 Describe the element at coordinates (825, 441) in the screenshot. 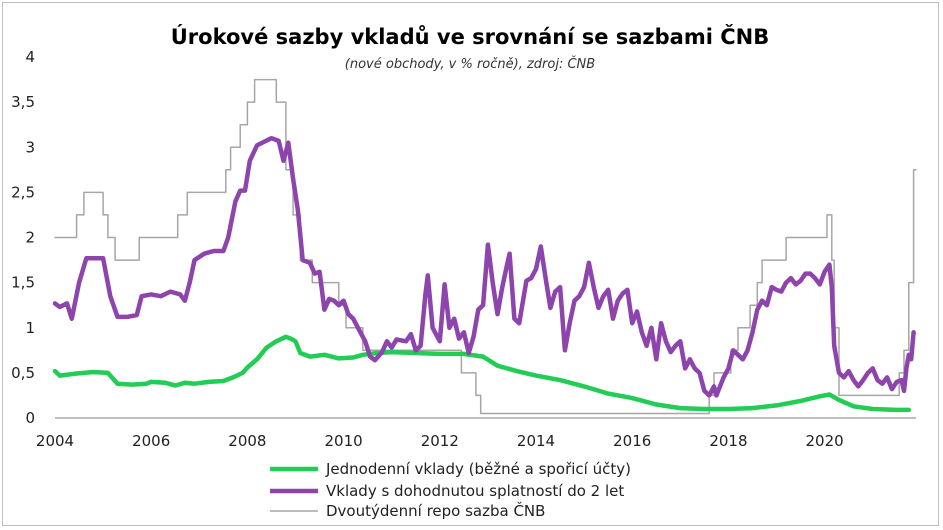

I see `x-tick-label: 2020` at that location.